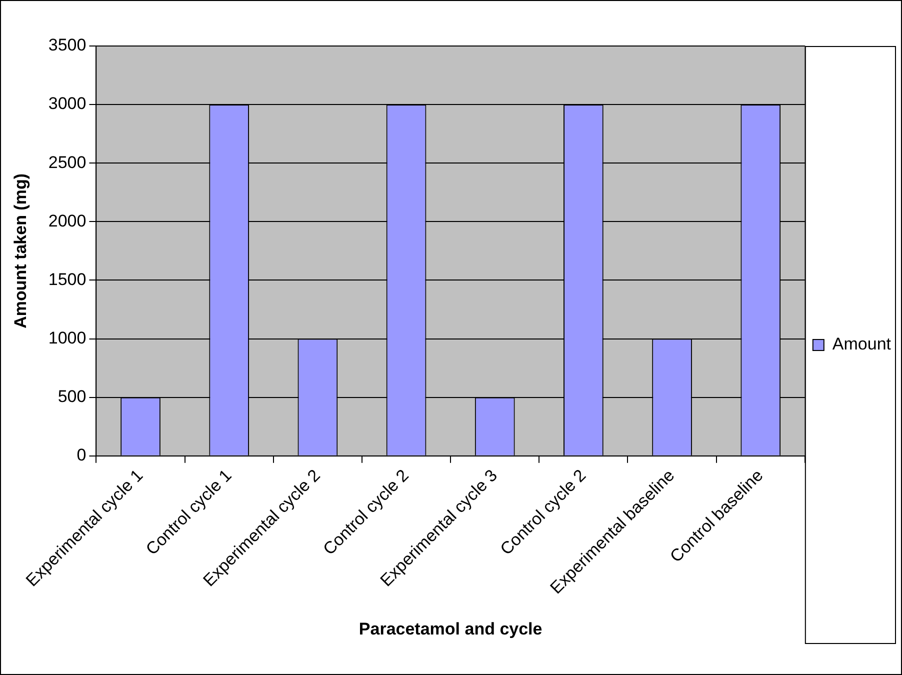 The height and width of the screenshot is (675, 902). I want to click on y-tick-label: 0, so click(81, 455).